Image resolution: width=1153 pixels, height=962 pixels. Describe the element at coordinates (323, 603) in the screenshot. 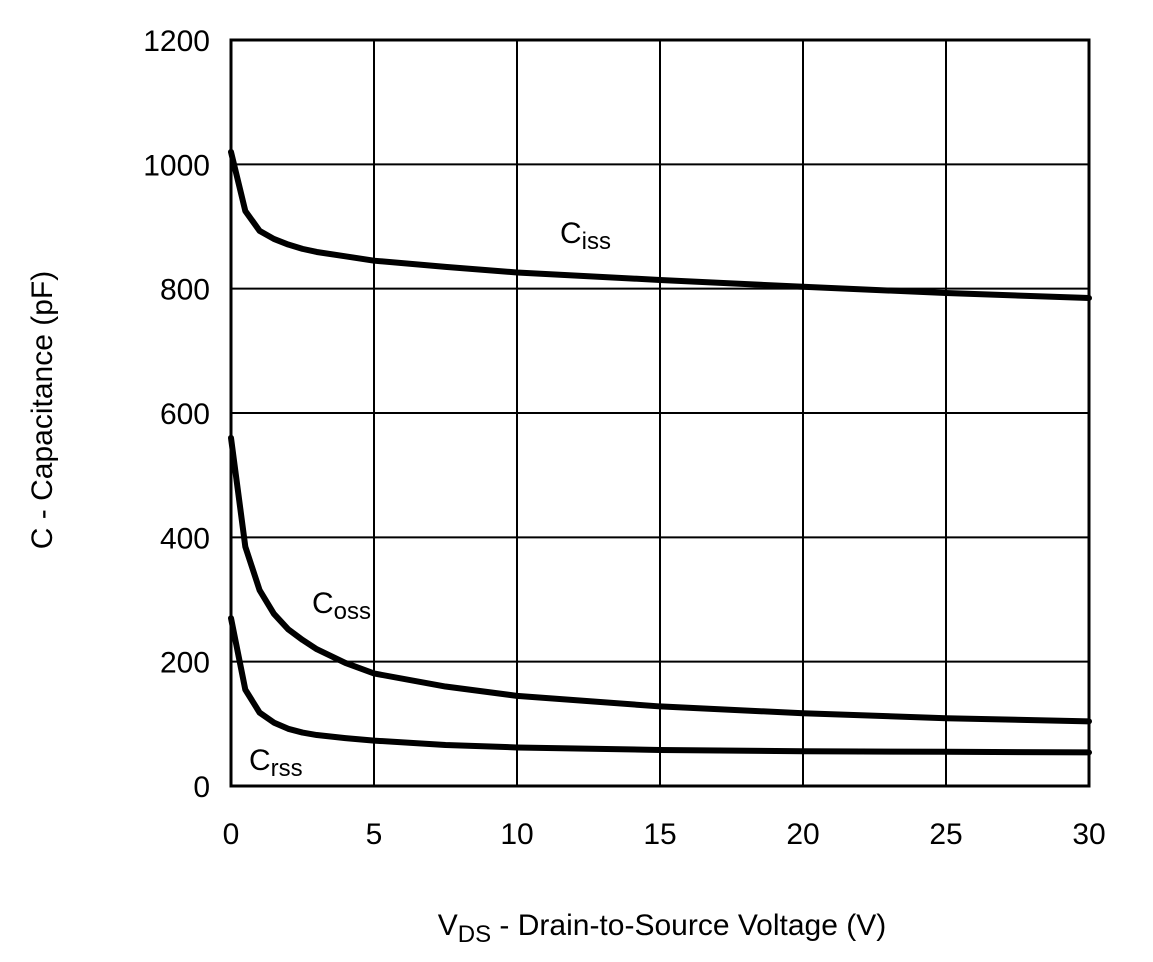

I see `series-label-coss-main: C` at that location.